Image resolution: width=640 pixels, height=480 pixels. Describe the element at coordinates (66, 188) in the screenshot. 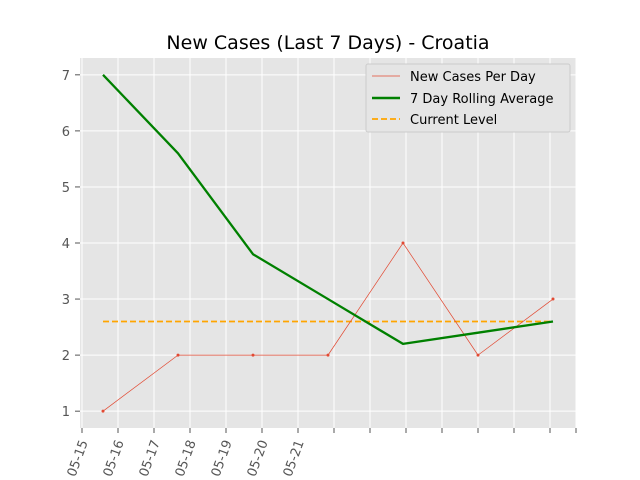

I see `y-tick-label: 5` at that location.